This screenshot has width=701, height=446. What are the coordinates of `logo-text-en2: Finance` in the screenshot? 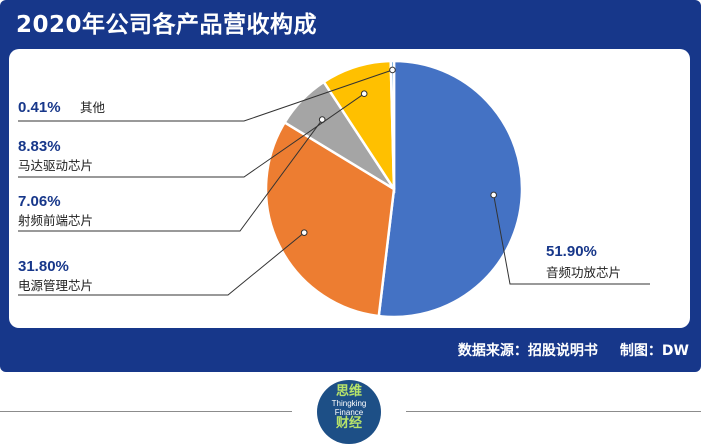 It's located at (349, 412).